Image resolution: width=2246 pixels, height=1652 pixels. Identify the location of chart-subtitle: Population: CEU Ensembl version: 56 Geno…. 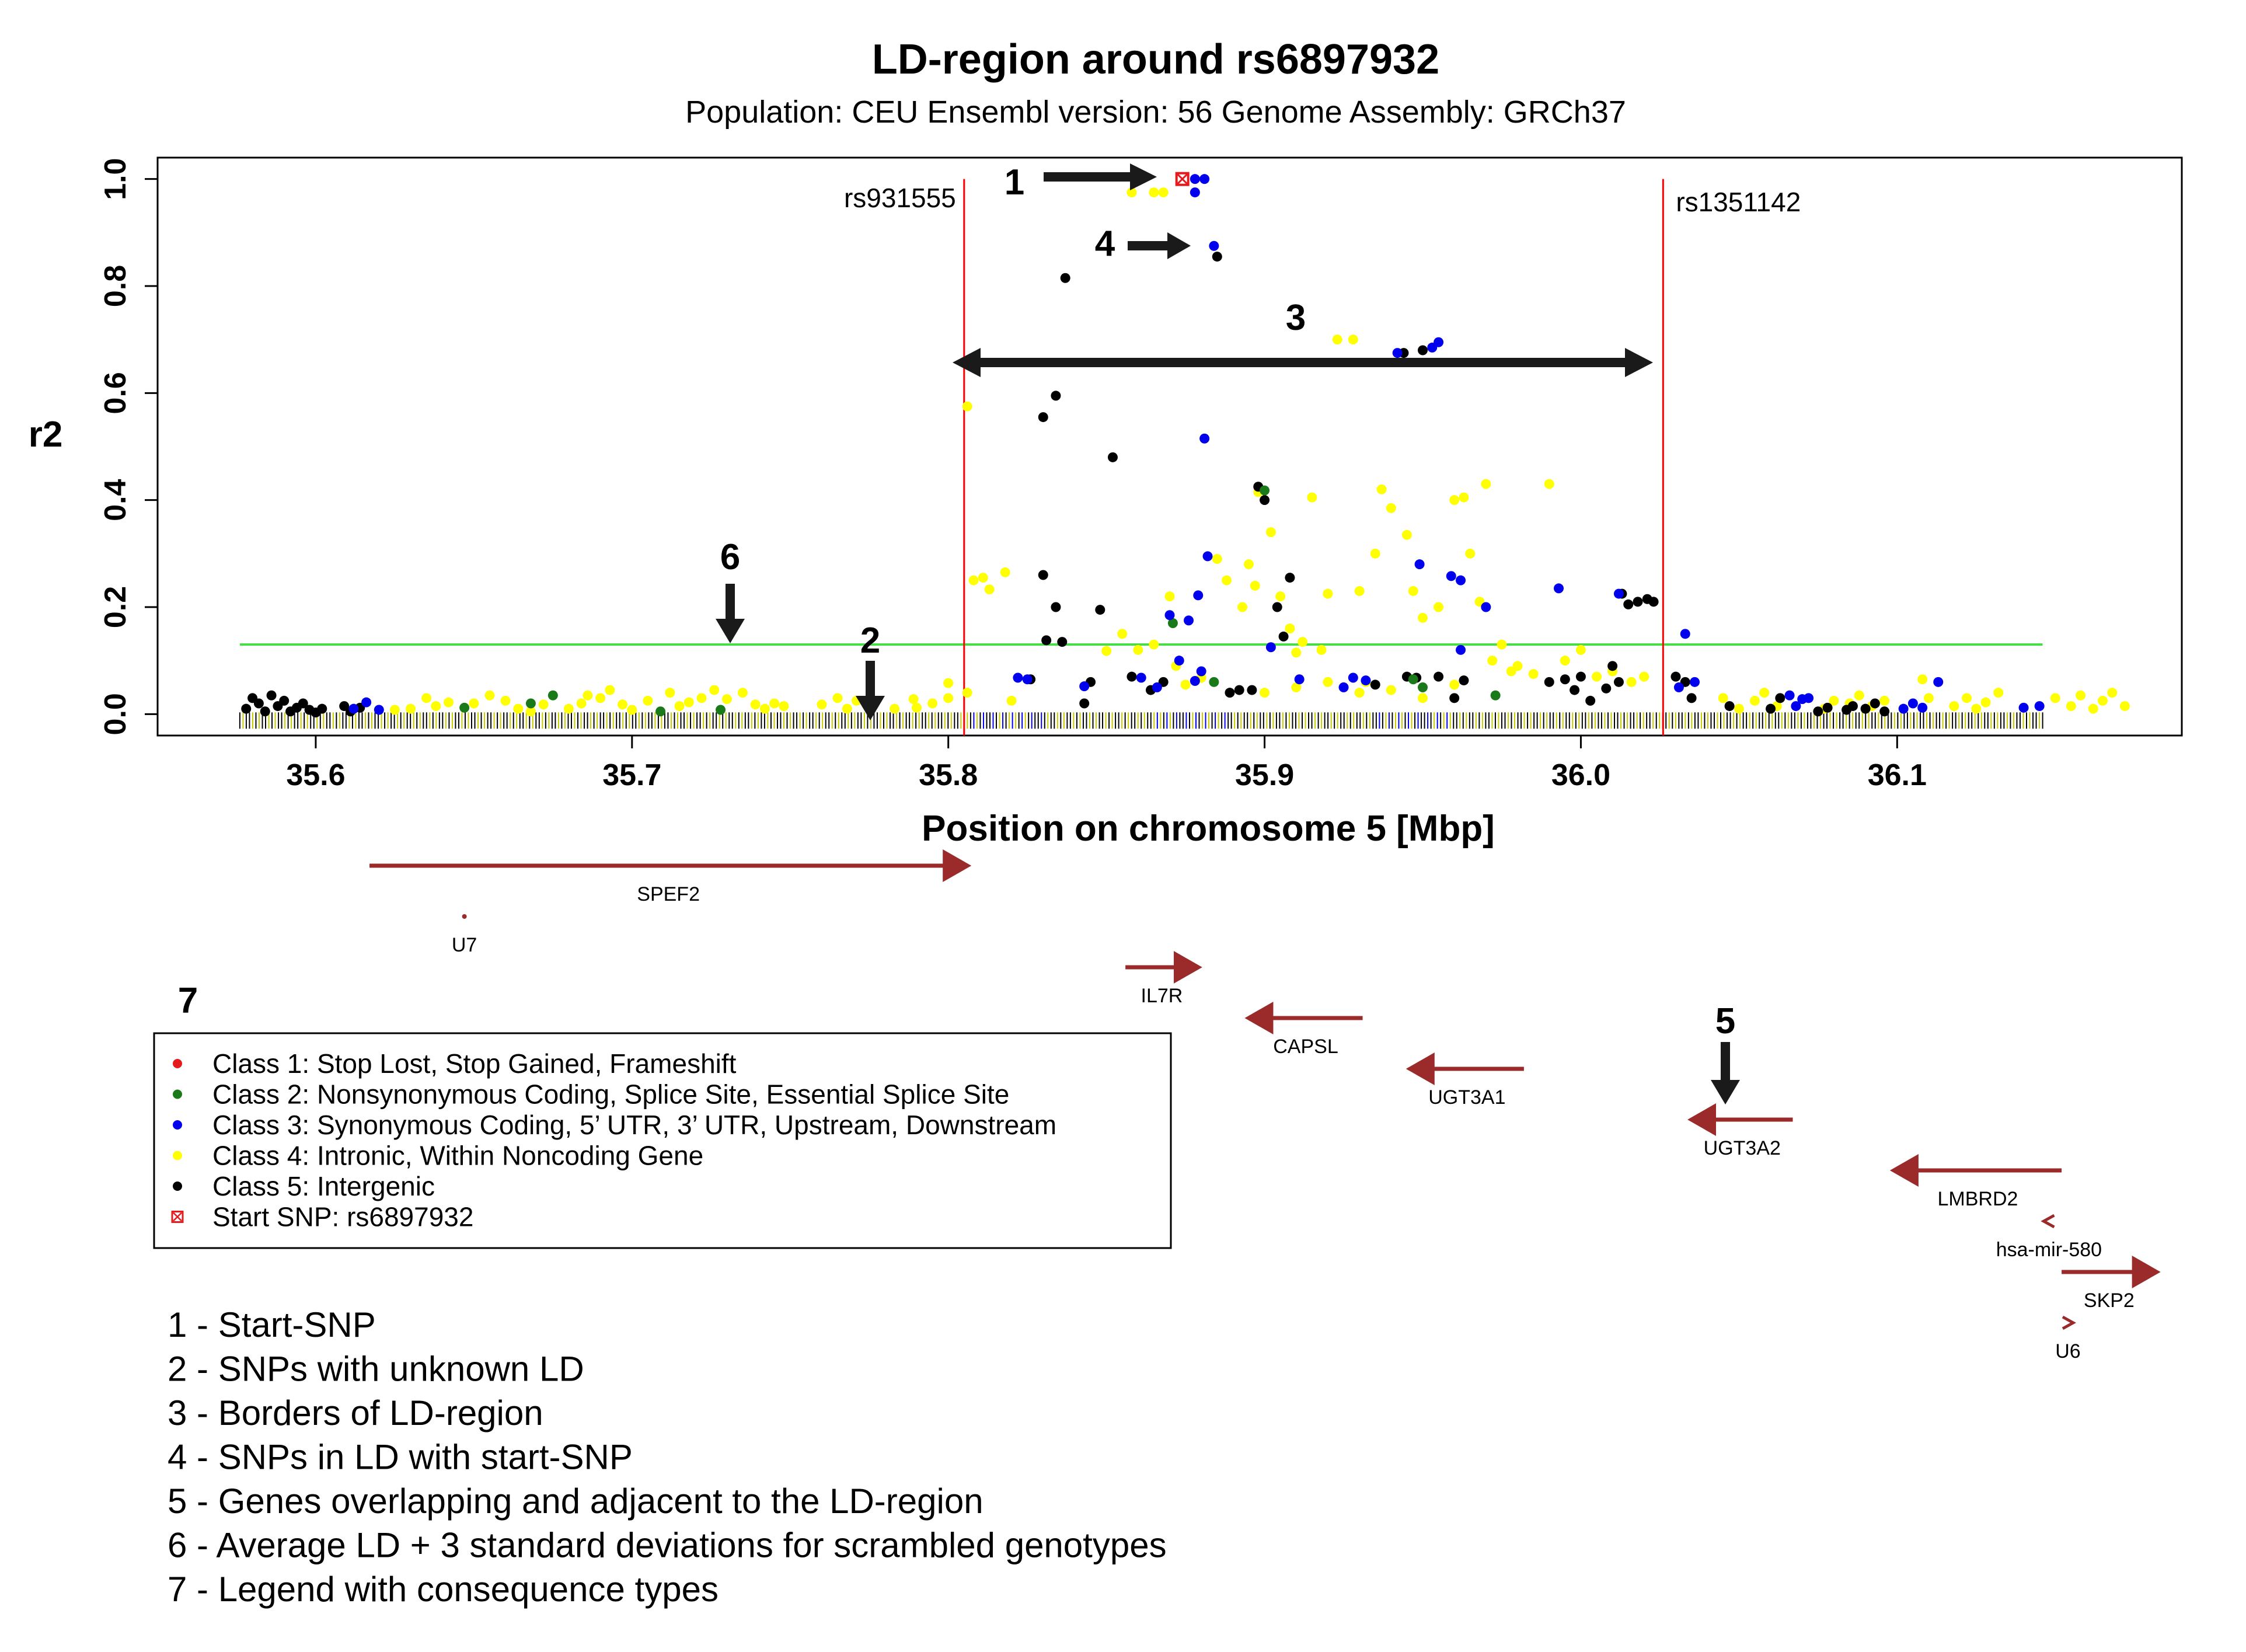
(1155, 112).